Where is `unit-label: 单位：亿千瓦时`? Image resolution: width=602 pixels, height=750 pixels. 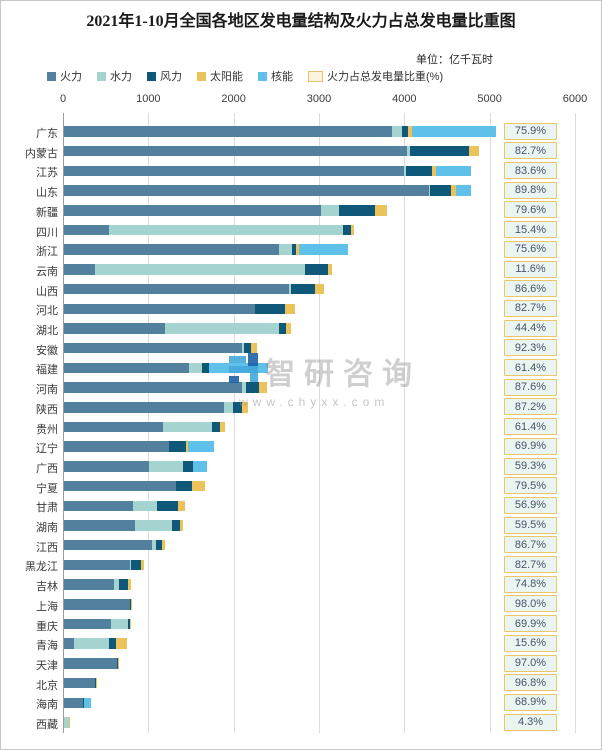 unit-label: 单位：亿千瓦时 is located at coordinates (454, 60).